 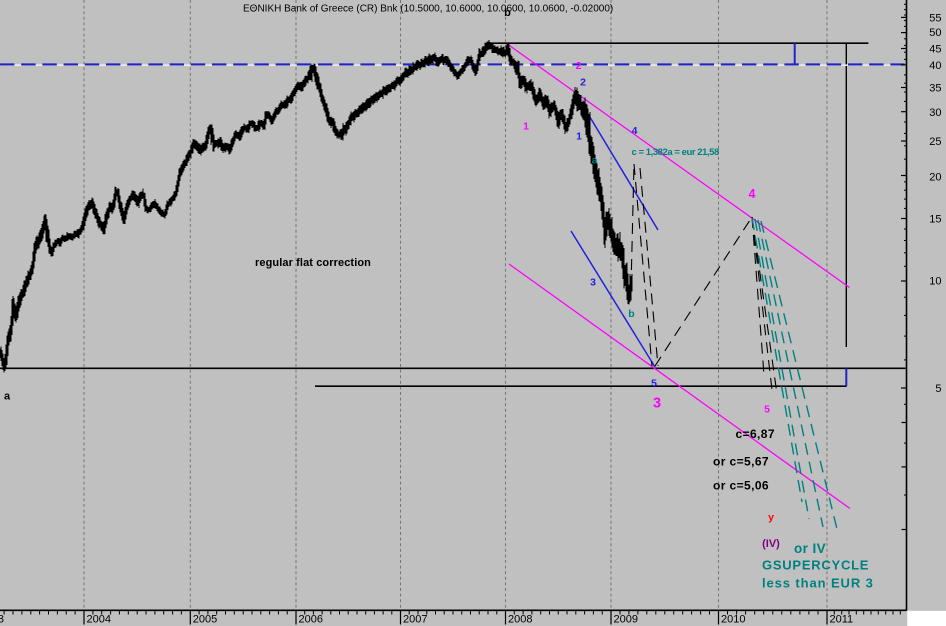 I want to click on svg-text: or IV, so click(x=810, y=548).